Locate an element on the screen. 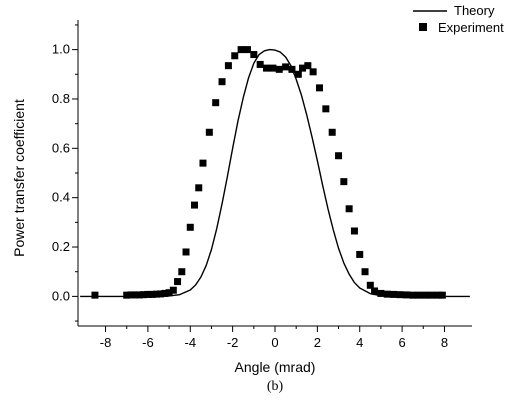  y-tick-label: 0.2 is located at coordinates (61, 246).